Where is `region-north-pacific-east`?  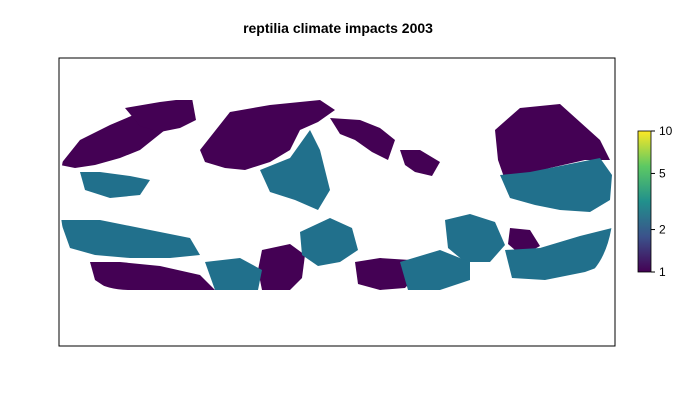
region-north-pacific-east is located at coordinates (160, 116).